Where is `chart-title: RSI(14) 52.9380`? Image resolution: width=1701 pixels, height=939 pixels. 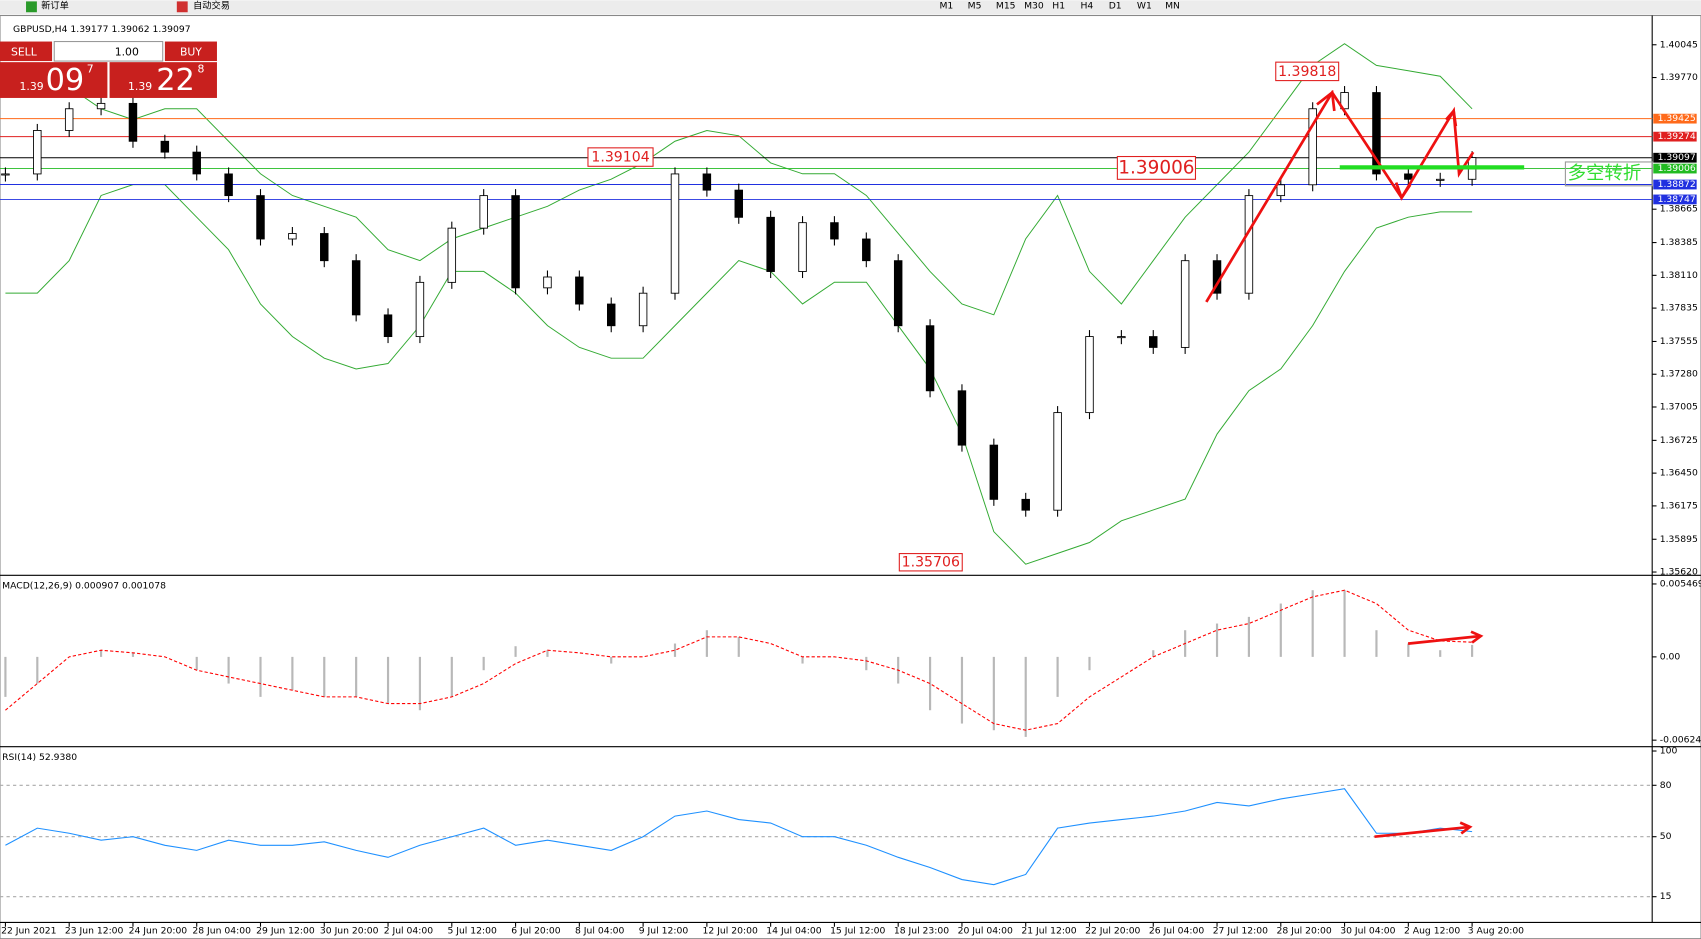 chart-title: RSI(14) 52.9380 is located at coordinates (39, 757).